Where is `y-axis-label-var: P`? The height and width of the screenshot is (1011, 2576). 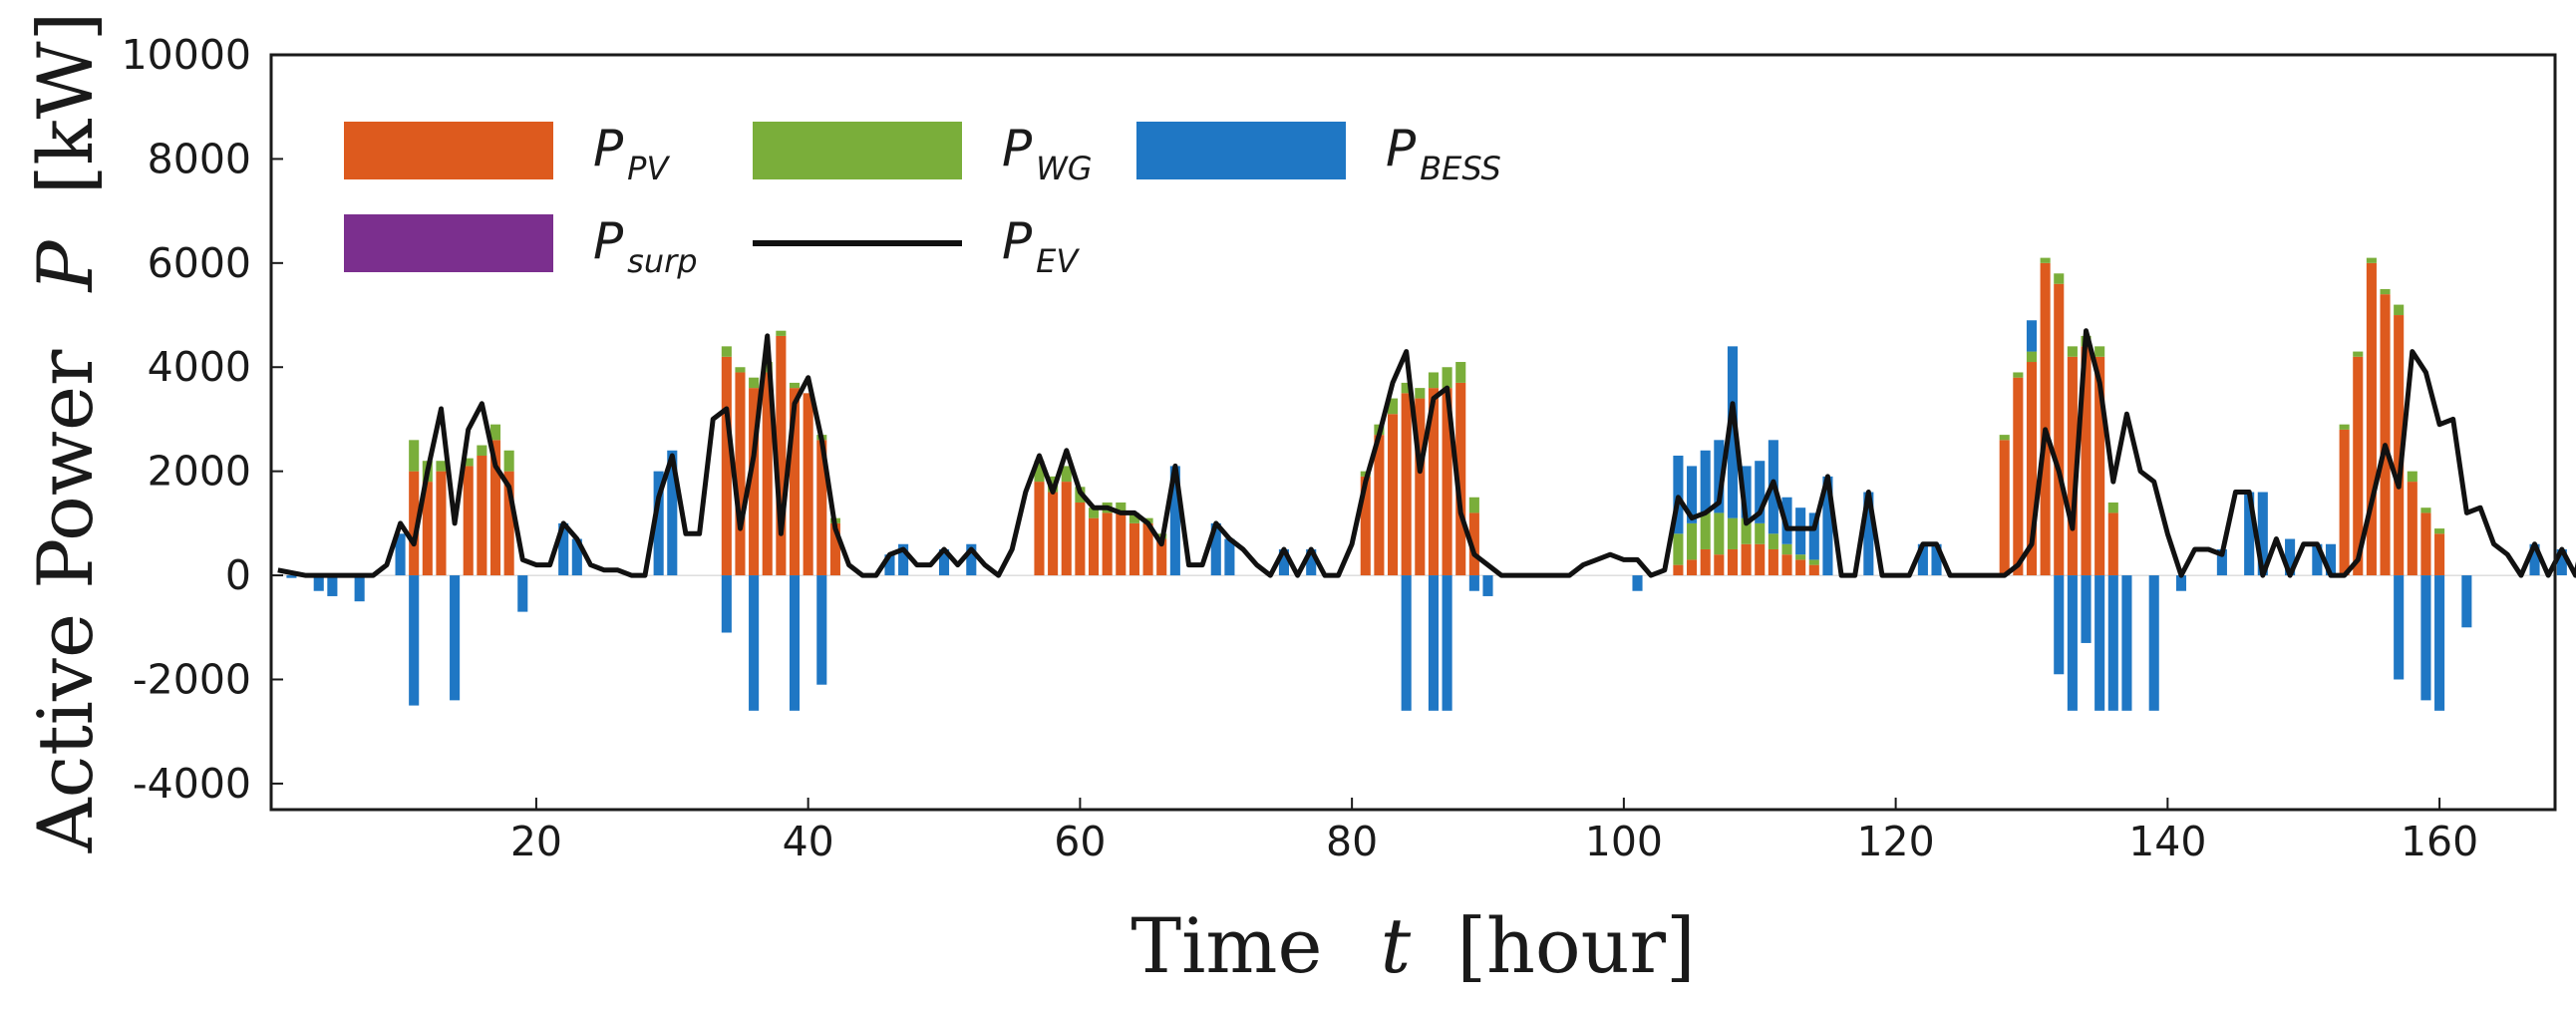 y-axis-label-var: P is located at coordinates (65, 266).